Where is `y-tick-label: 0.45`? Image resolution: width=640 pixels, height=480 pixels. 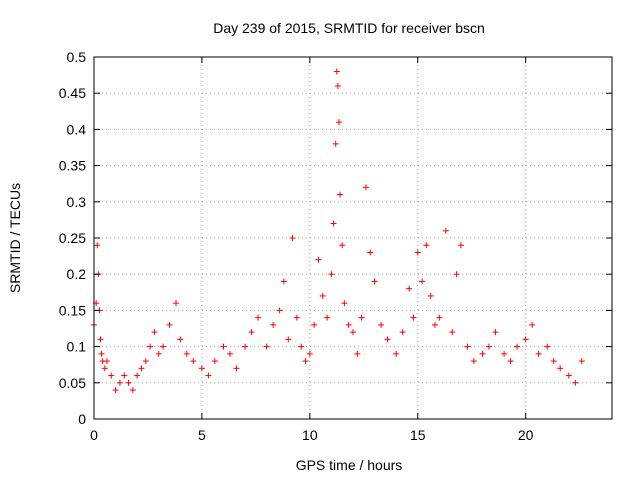 y-tick-label: 0.45 is located at coordinates (72, 93).